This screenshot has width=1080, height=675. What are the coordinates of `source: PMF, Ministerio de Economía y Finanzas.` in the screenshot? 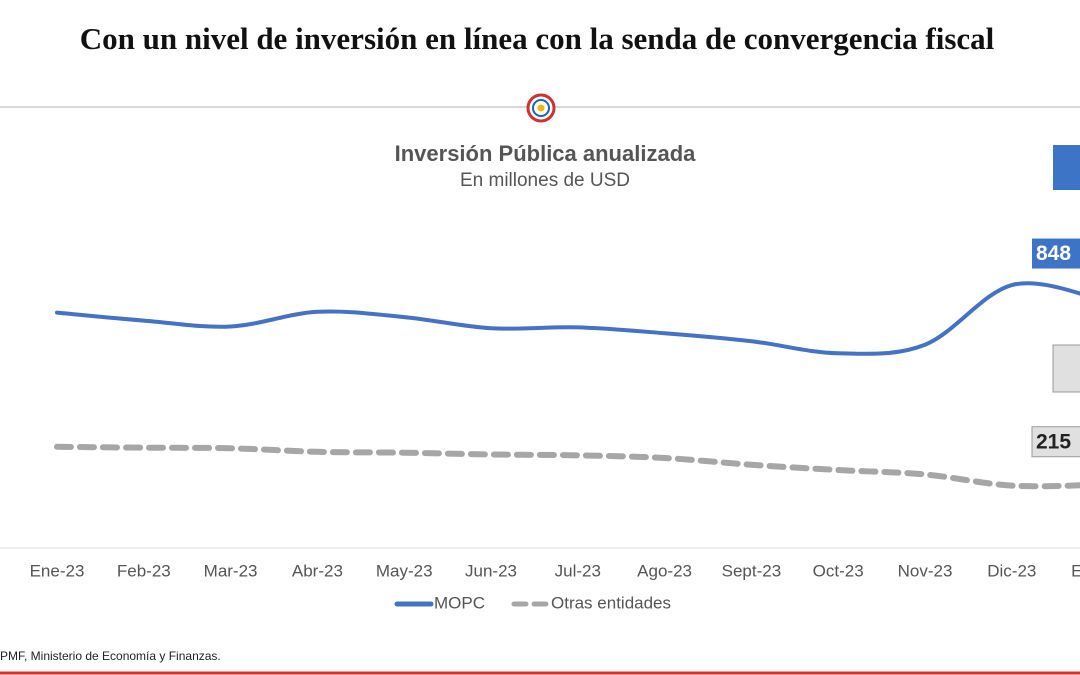 It's located at (110, 656).